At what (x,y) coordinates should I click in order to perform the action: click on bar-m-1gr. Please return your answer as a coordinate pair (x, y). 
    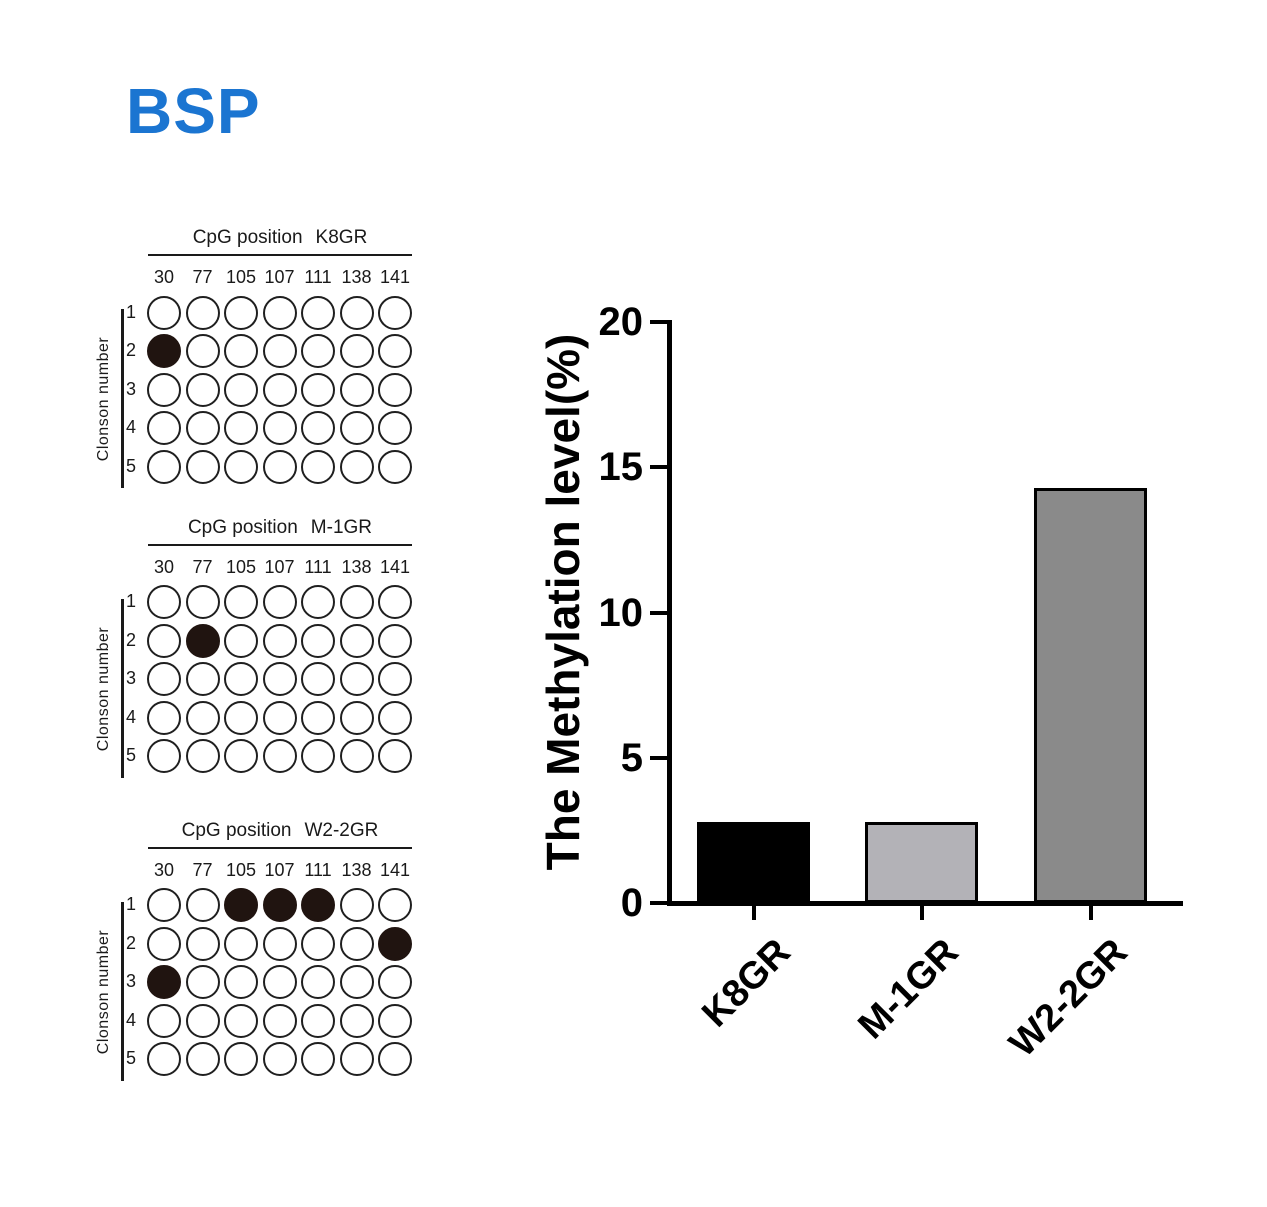
    Looking at the image, I should click on (921, 862).